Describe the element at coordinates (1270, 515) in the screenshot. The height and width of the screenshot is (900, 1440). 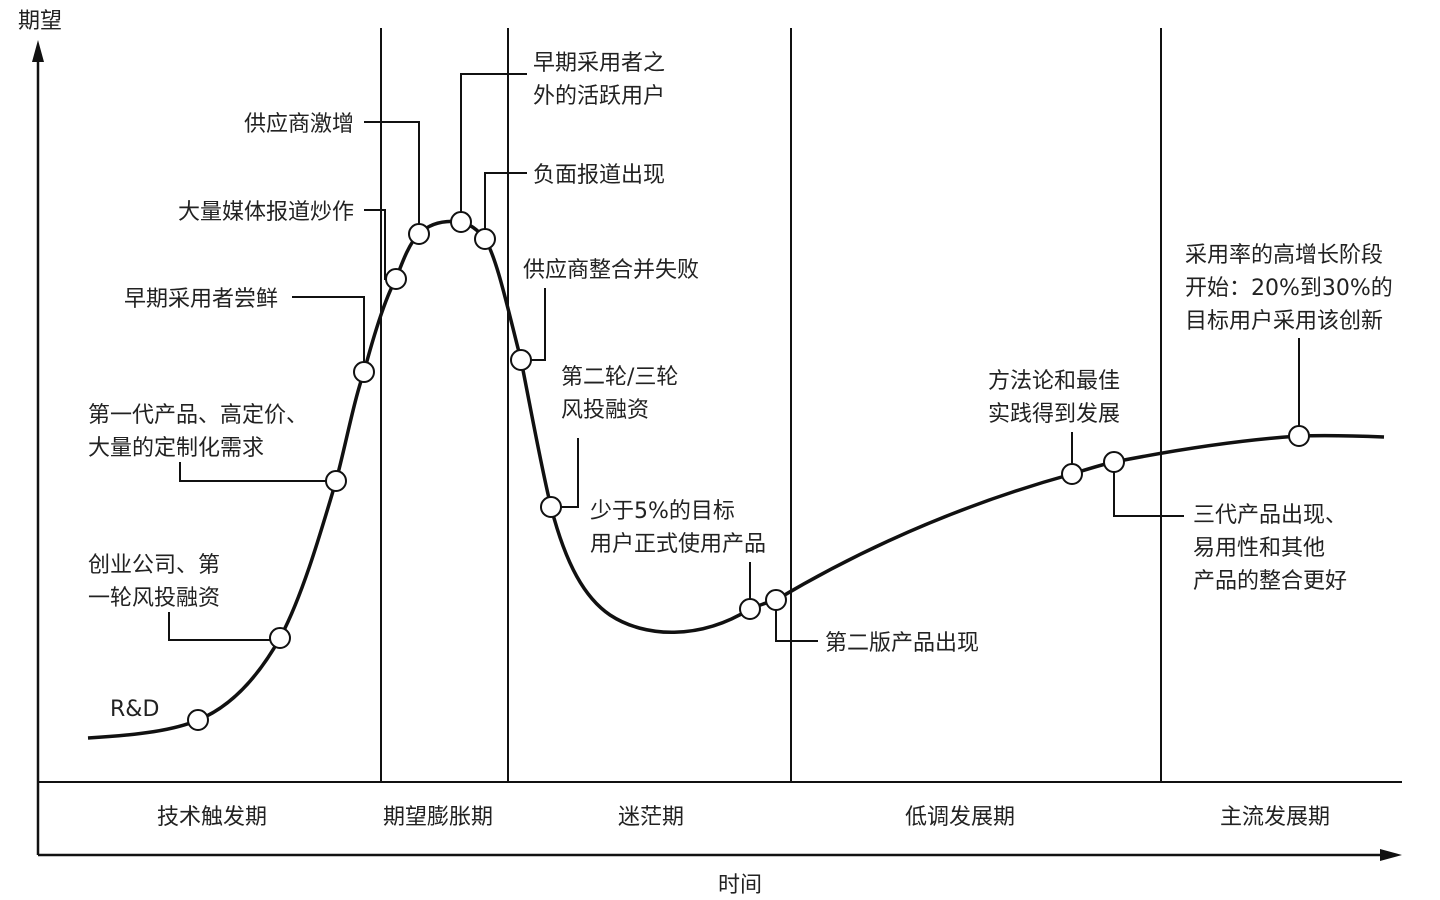
I see `annotation-line: 三代产品出现、` at that location.